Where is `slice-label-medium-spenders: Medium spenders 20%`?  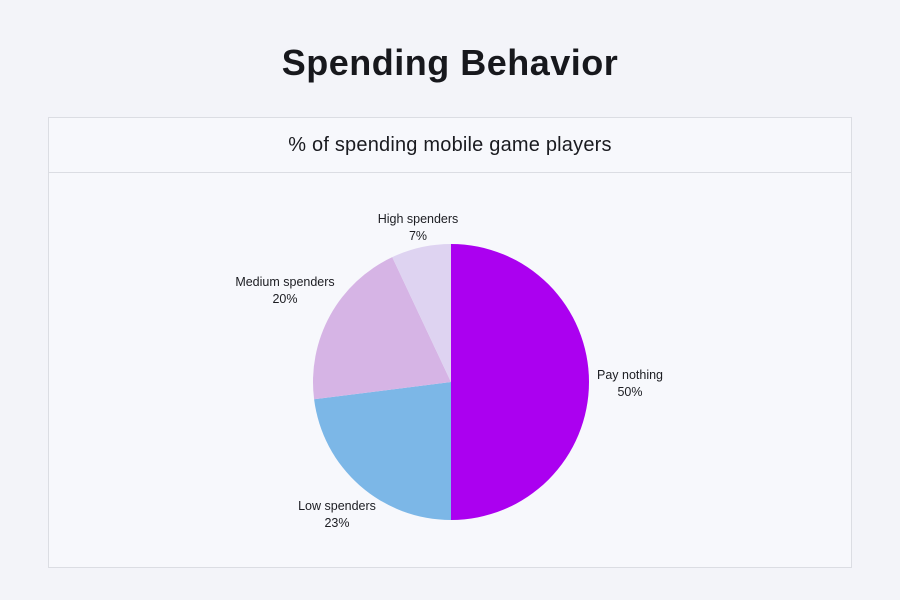
slice-label-medium-spenders: Medium spenders 20% is located at coordinates (284, 291).